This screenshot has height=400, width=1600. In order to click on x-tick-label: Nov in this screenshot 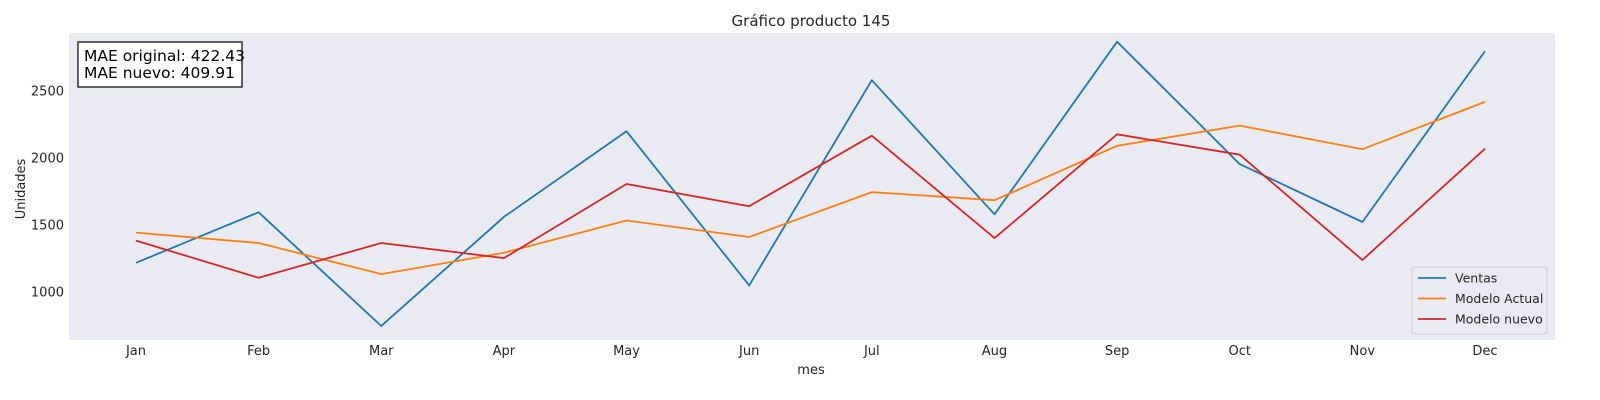, I will do `click(1363, 351)`.